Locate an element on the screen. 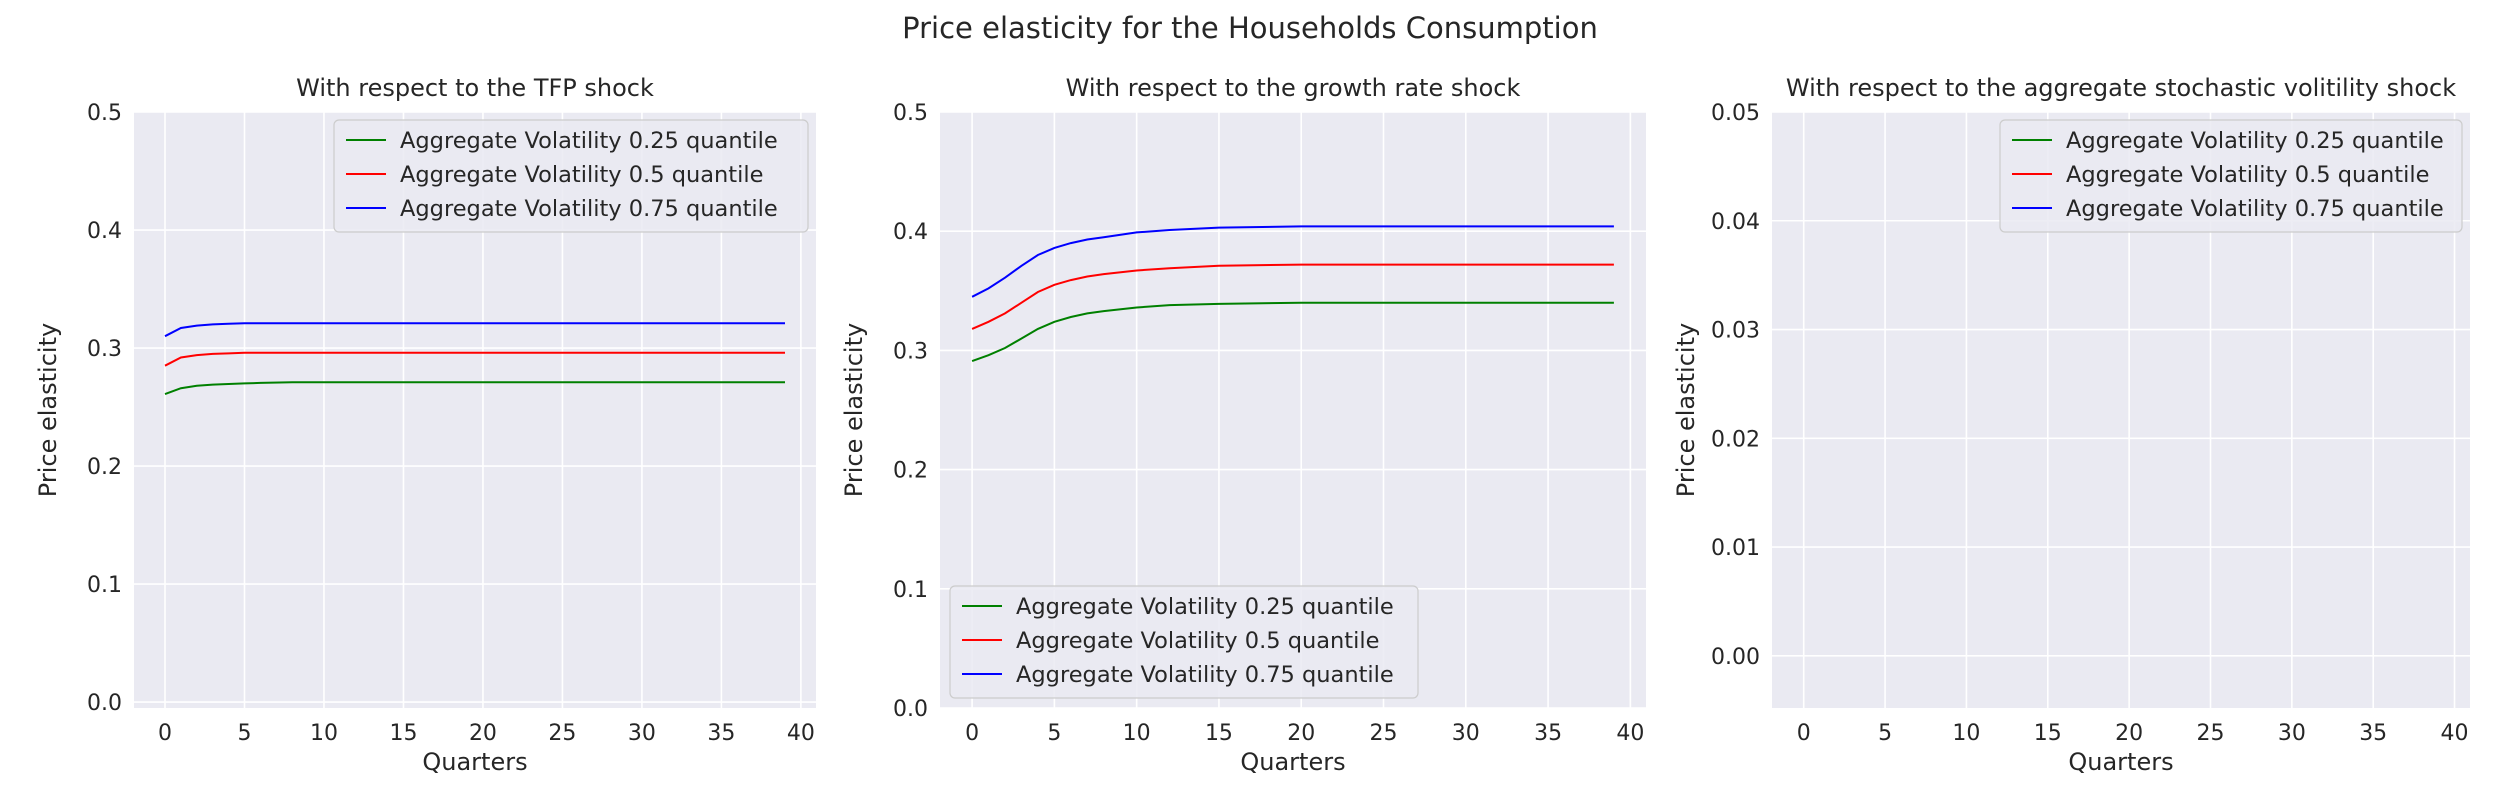  panel-title: With respect to the TFP shock is located at coordinates (475, 88).